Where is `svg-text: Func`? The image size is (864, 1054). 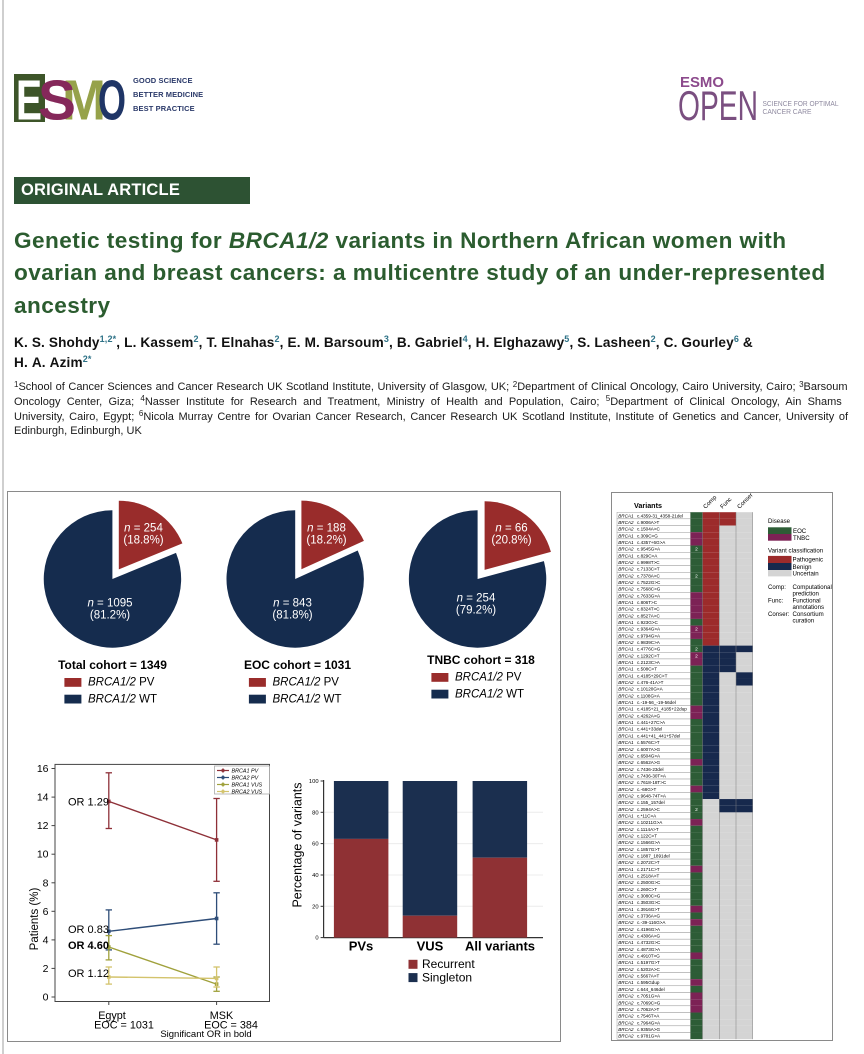
svg-text: Func is located at coordinates (727, 504).